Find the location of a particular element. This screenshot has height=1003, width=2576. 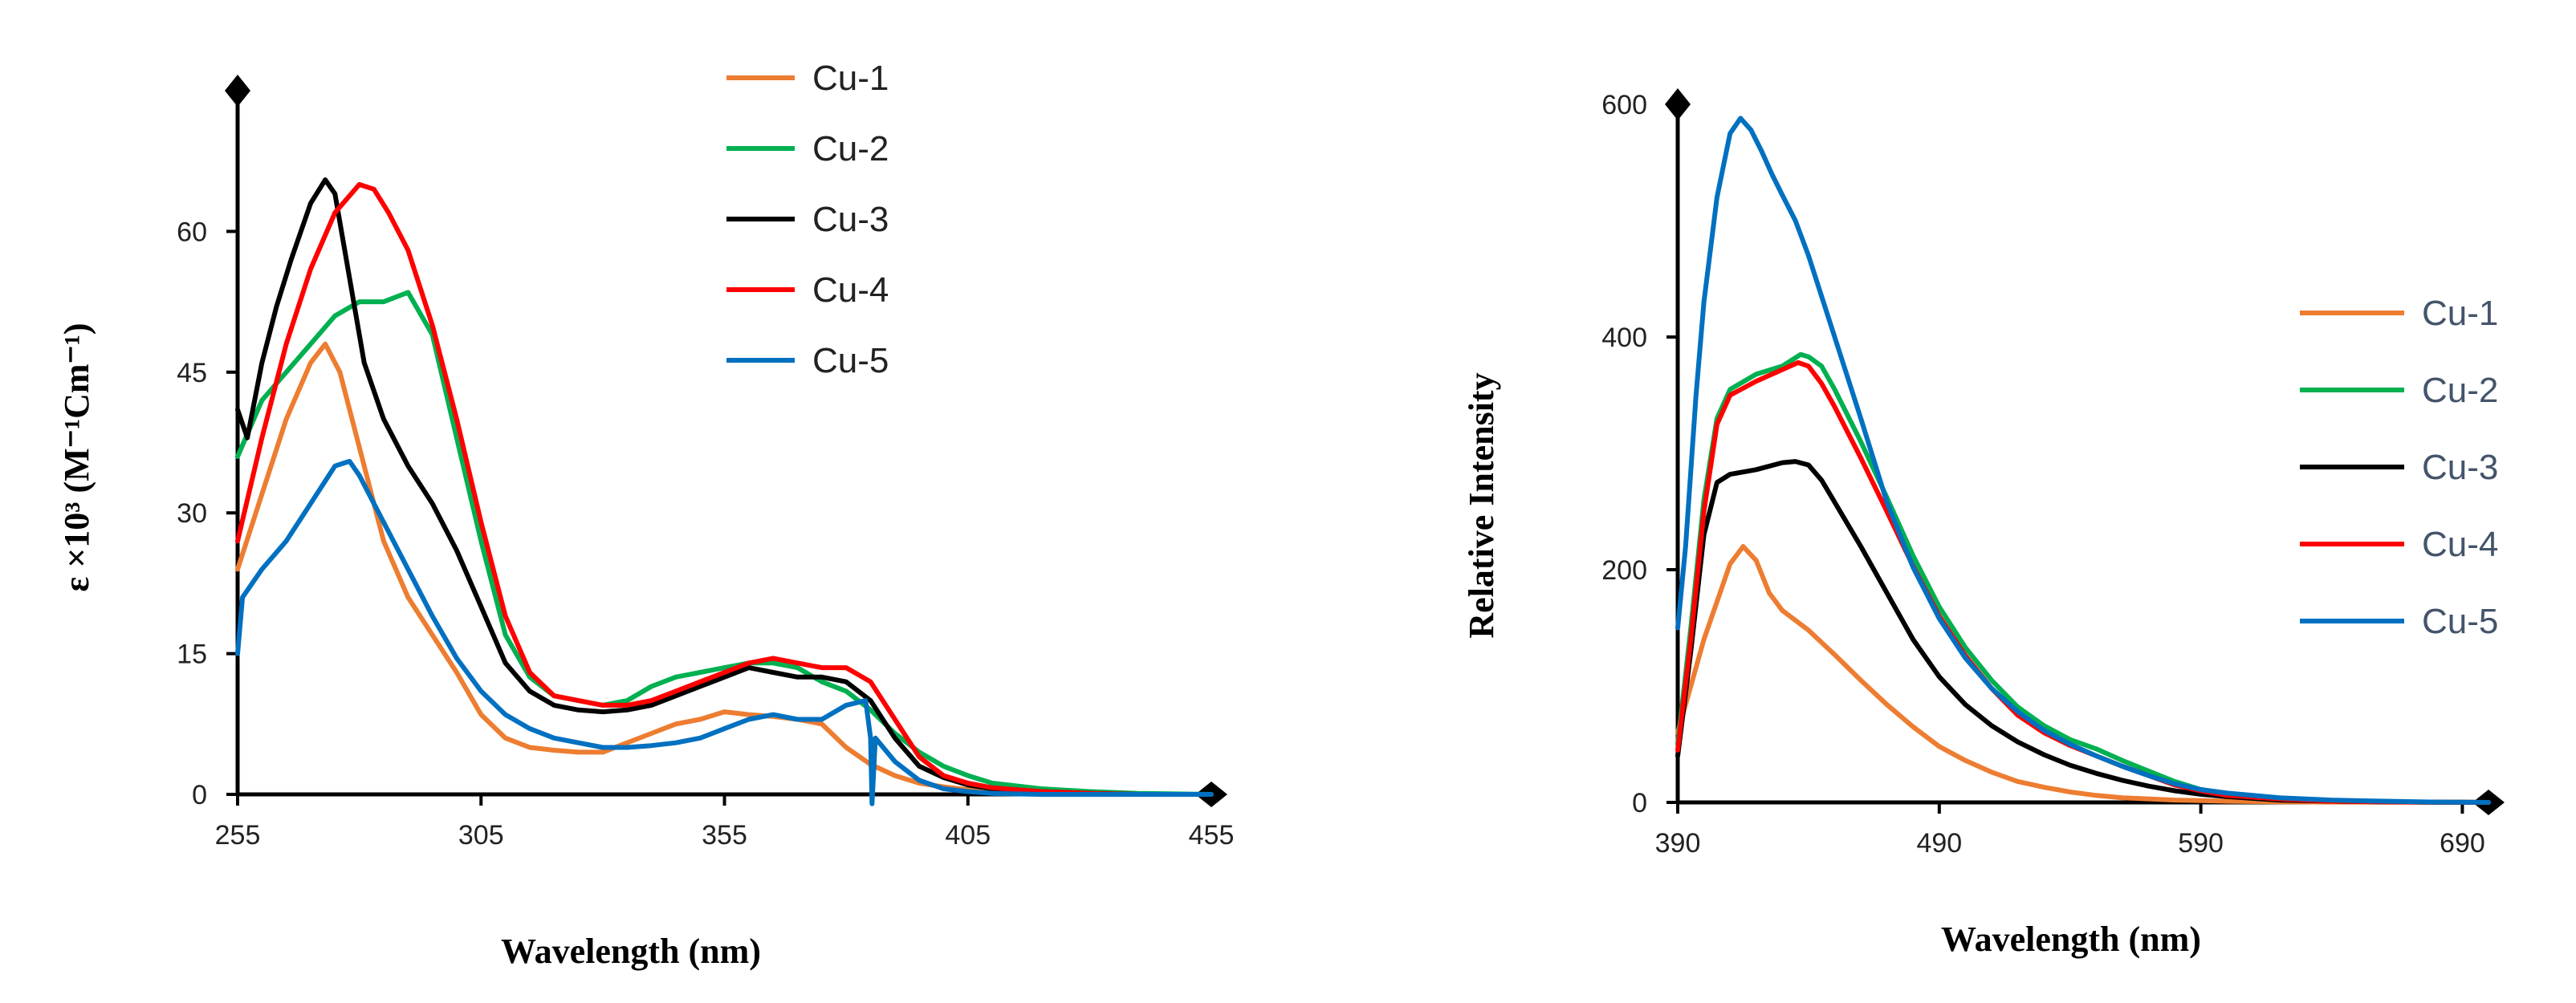

x-tick-label: 405 is located at coordinates (968, 836).